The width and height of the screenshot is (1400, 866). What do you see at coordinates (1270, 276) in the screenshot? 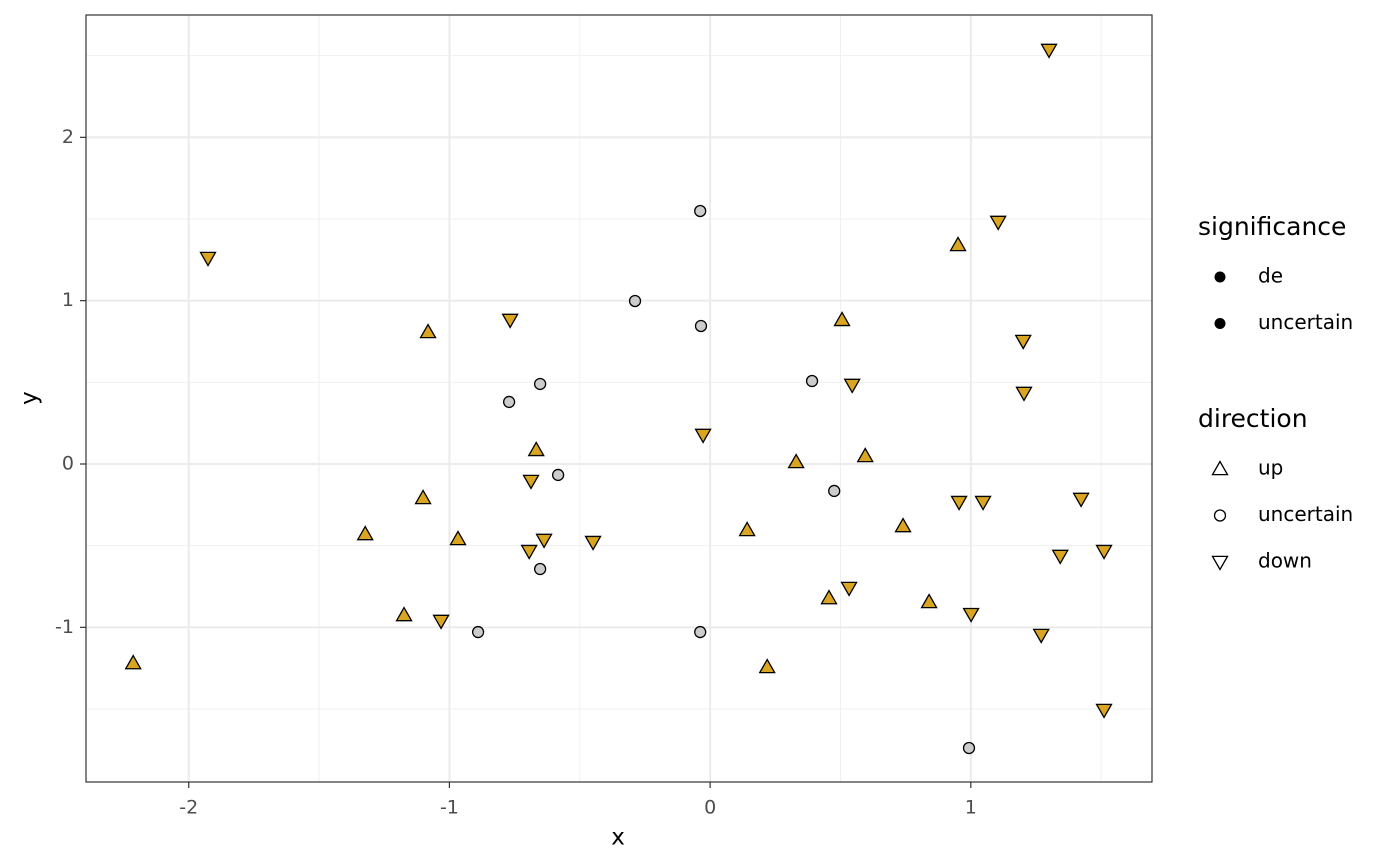
I see `legend-label: de` at bounding box center [1270, 276].